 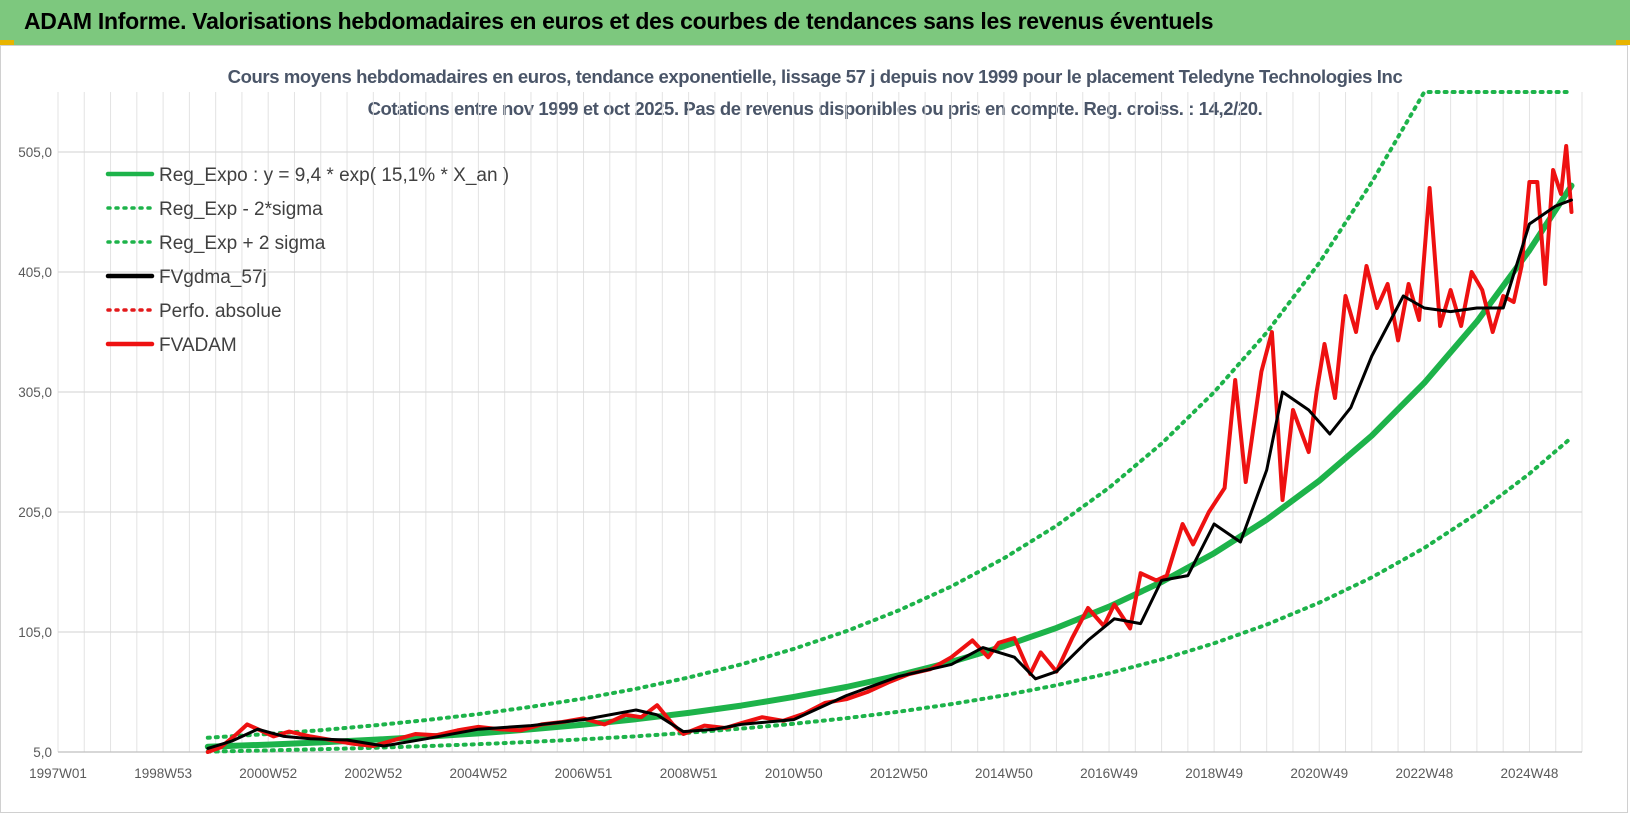 I want to click on legend-label: FVADAM, so click(x=198, y=345).